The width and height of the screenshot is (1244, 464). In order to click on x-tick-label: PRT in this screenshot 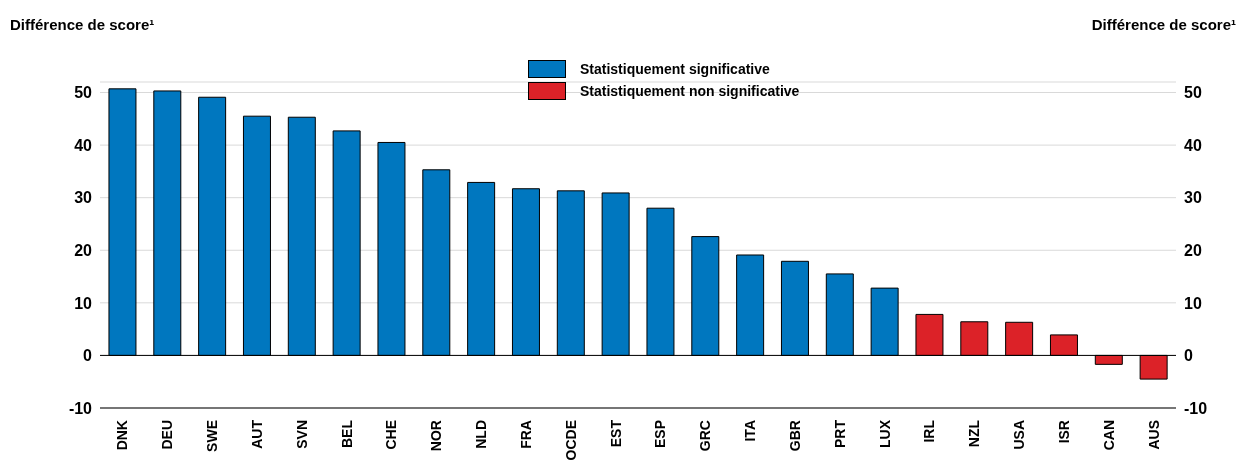, I will do `click(839, 433)`.